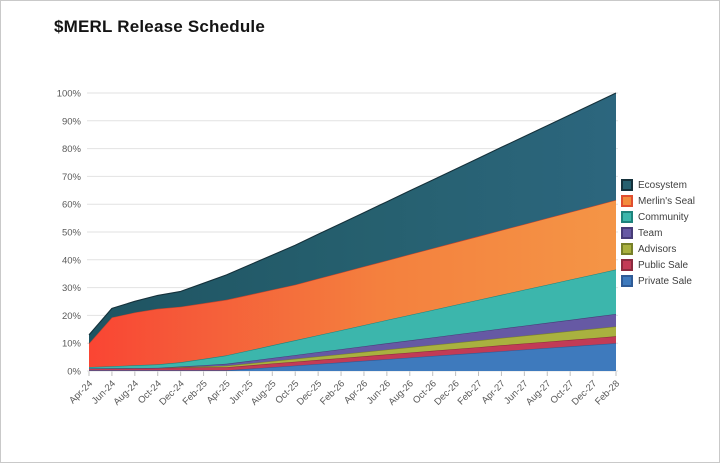 The width and height of the screenshot is (720, 463). Describe the element at coordinates (607, 392) in the screenshot. I see `x-axis-label: Feb-28` at that location.